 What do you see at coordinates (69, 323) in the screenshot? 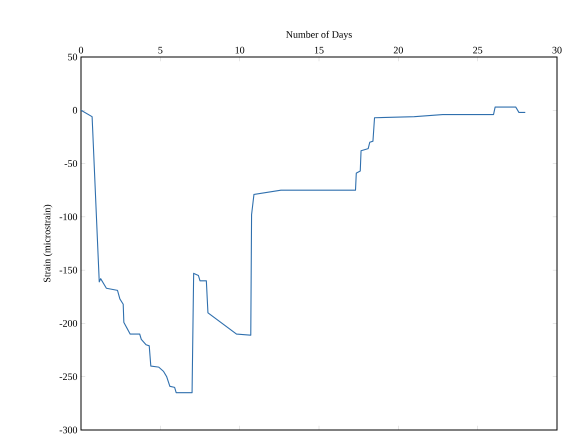
I see `y-tick-label: -200` at bounding box center [69, 323].